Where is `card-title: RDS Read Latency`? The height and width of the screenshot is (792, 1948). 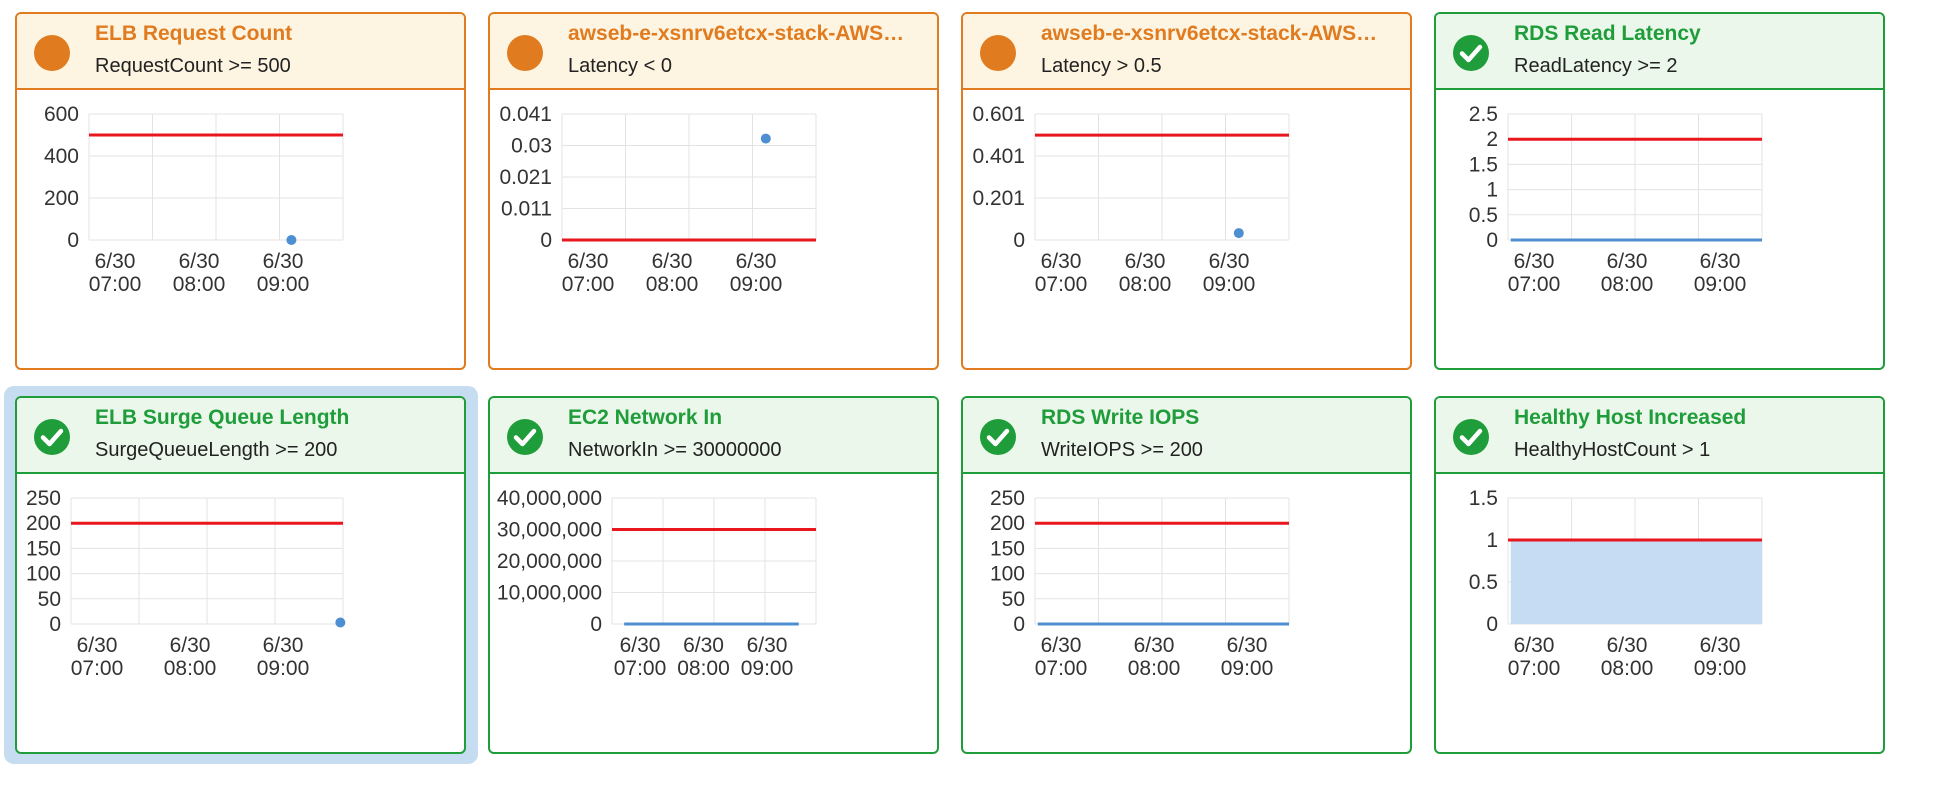
card-title: RDS Read Latency is located at coordinates (1607, 33).